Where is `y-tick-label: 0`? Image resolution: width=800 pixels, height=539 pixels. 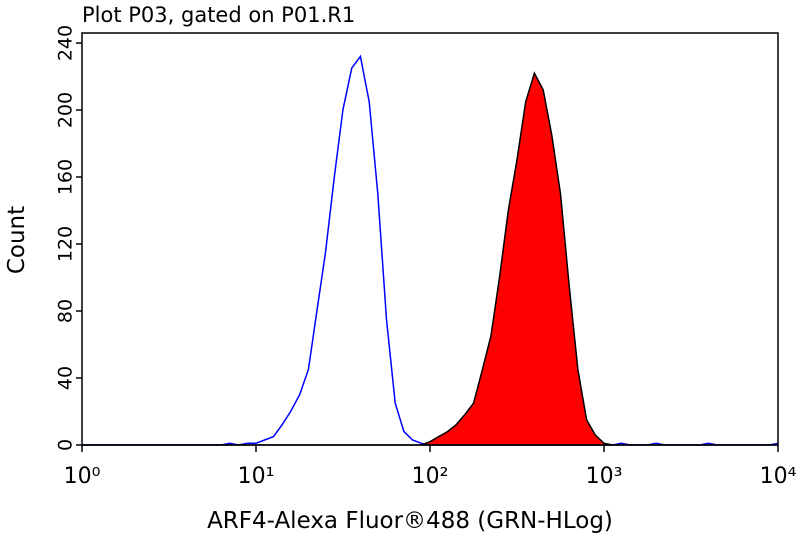 y-tick-label: 0 is located at coordinates (66, 445).